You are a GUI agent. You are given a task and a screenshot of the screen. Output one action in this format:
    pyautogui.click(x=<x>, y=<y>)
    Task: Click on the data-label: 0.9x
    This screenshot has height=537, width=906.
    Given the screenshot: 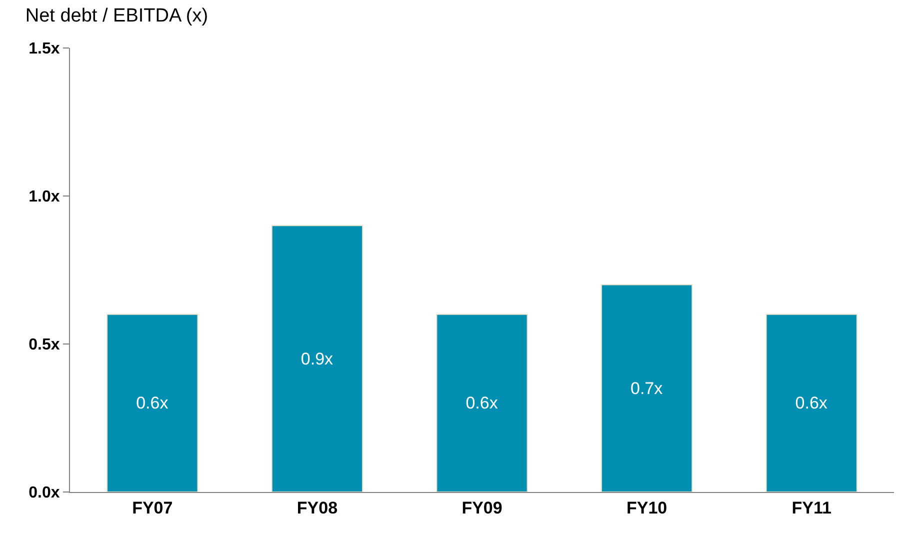 What is the action you would take?
    pyautogui.click(x=317, y=358)
    